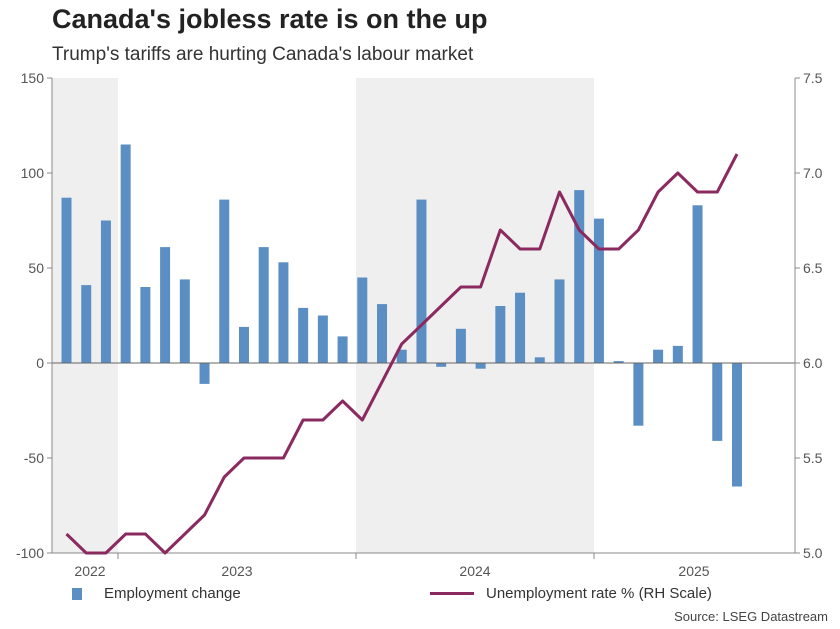 The height and width of the screenshot is (629, 840). I want to click on left-tick-label: 150, so click(33, 78).